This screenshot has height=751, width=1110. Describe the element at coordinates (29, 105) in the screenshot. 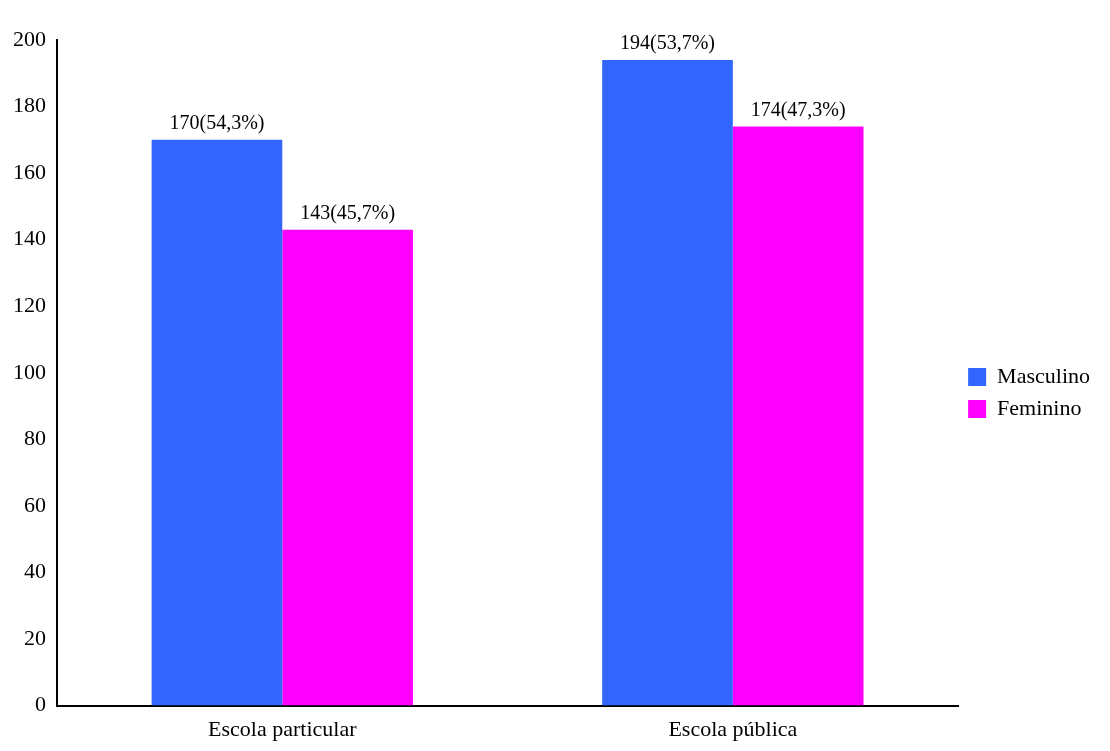

I see `y-tick-label: 180` at that location.